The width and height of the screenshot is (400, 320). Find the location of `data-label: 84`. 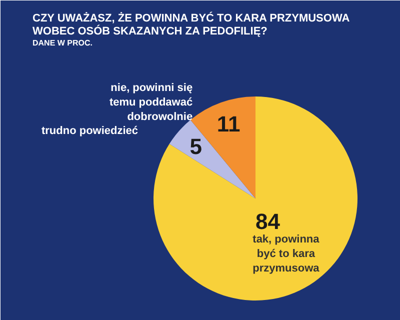

data-label: 84 is located at coordinates (268, 221).